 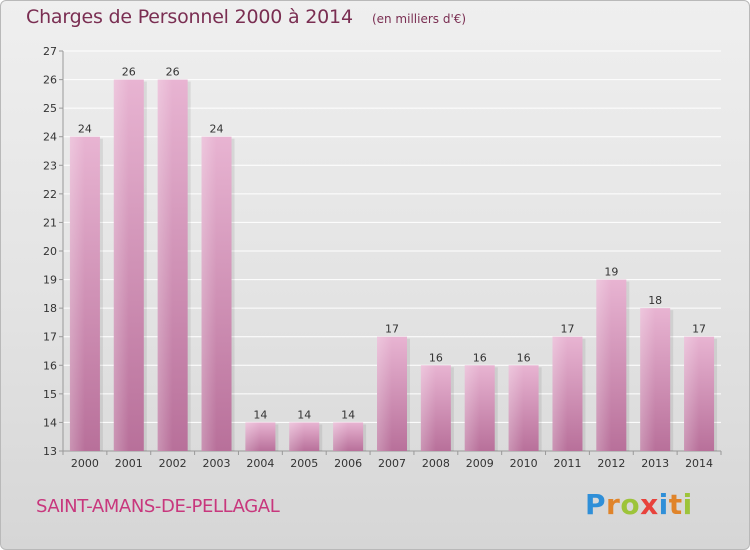 I want to click on x-tick-label: 2013, so click(x=655, y=463).